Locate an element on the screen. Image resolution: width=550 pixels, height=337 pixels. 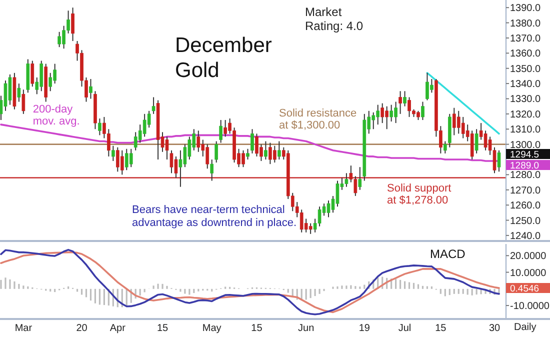
x-tick-label: Jul is located at coordinates (405, 328).